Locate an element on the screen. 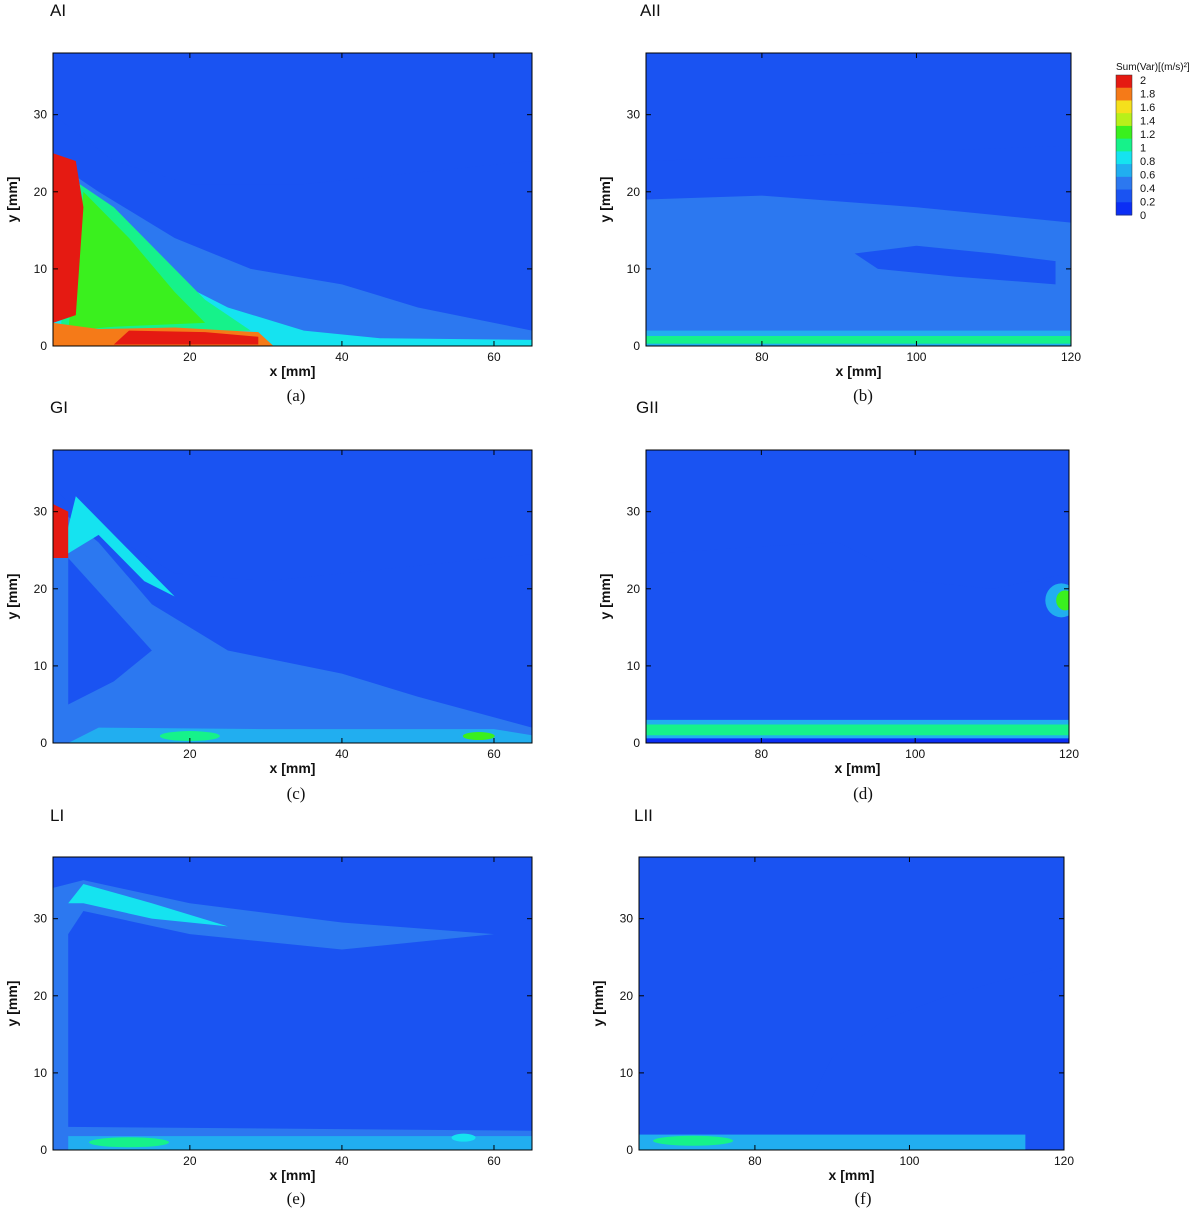  contour-level-0.9-wall is located at coordinates (858, 339).